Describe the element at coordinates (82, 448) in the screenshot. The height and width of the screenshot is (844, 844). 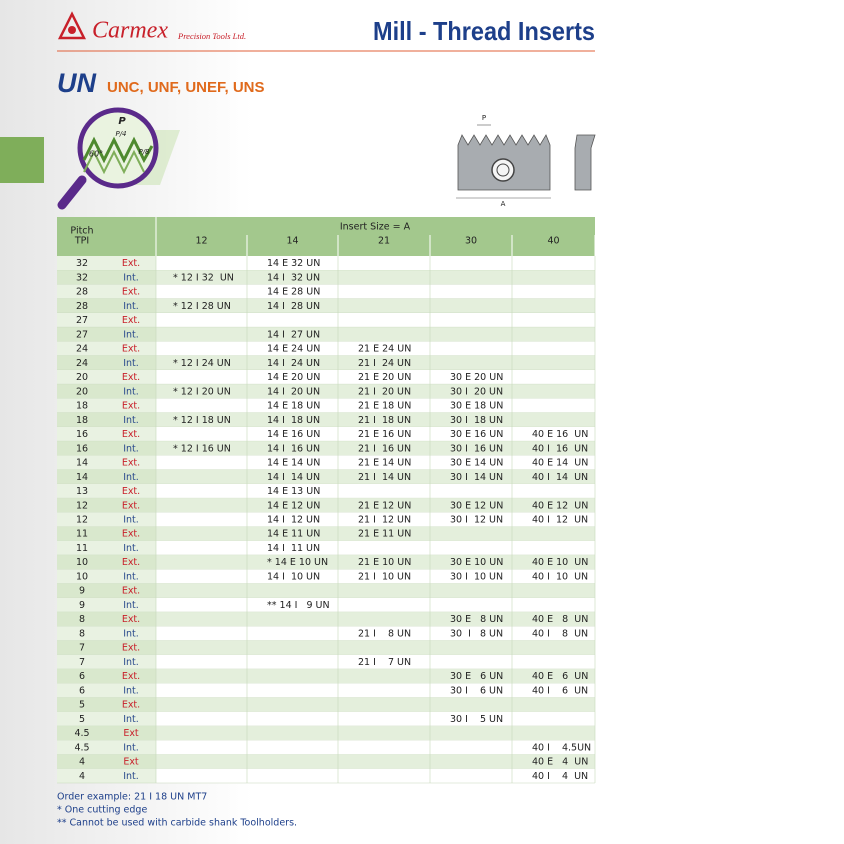
I see `pitch-cell: 16` at that location.